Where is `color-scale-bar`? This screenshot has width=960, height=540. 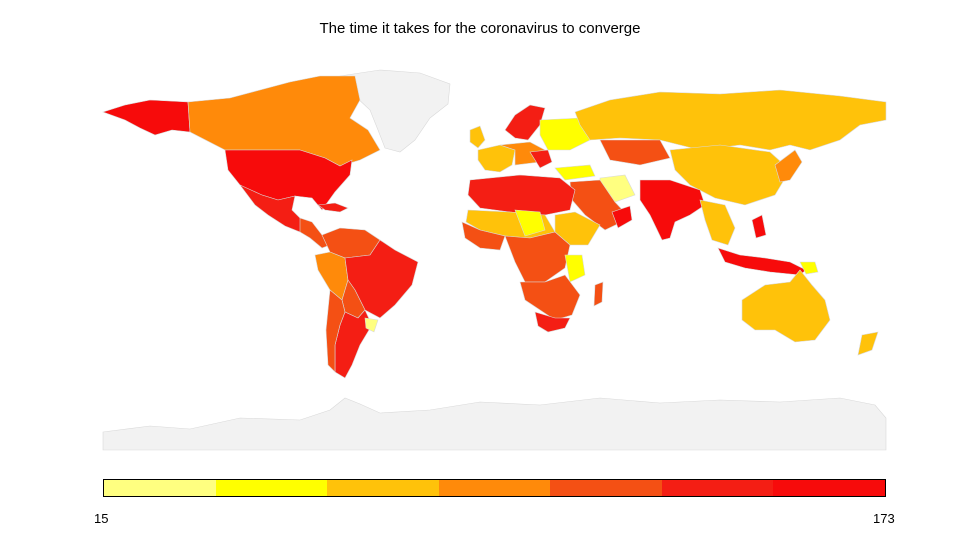
color-scale-bar is located at coordinates (494, 488).